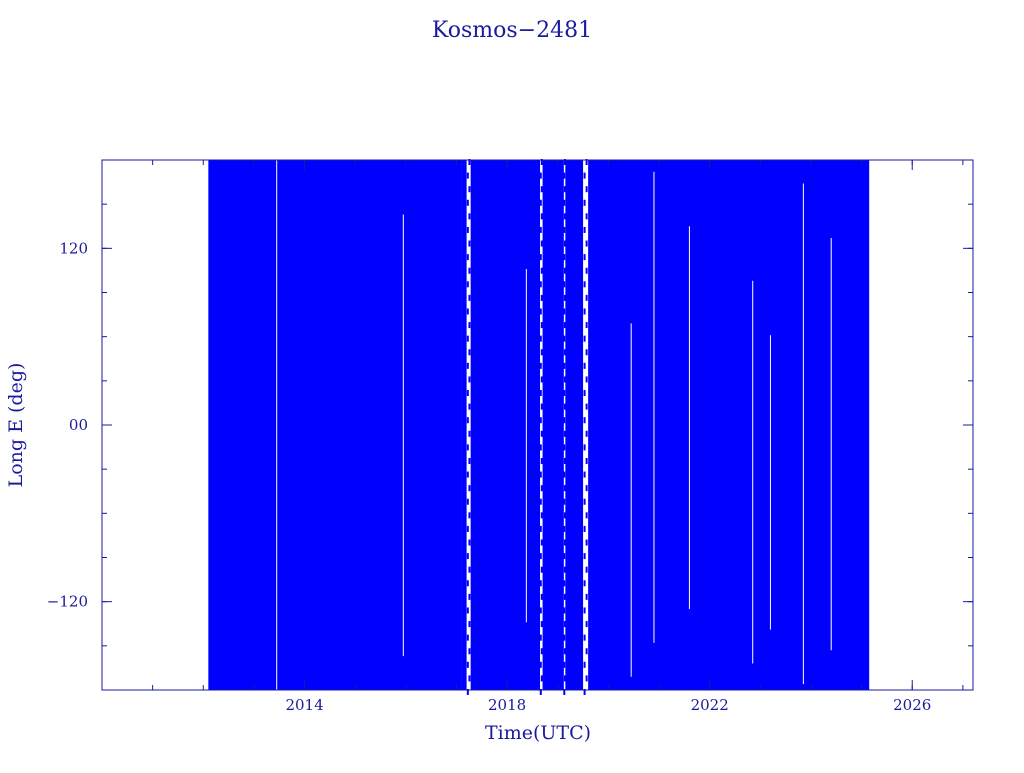 The width and height of the screenshot is (1024, 773). What do you see at coordinates (710, 705) in the screenshot?
I see `x-tick-label: 2022` at bounding box center [710, 705].